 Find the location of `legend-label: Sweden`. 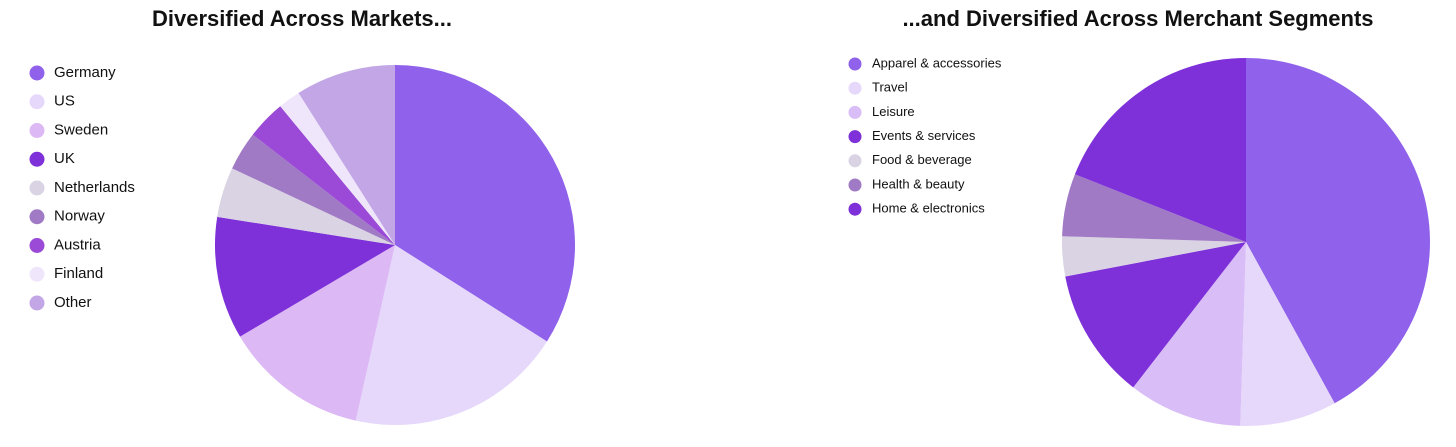

legend-label: Sweden is located at coordinates (81, 129).